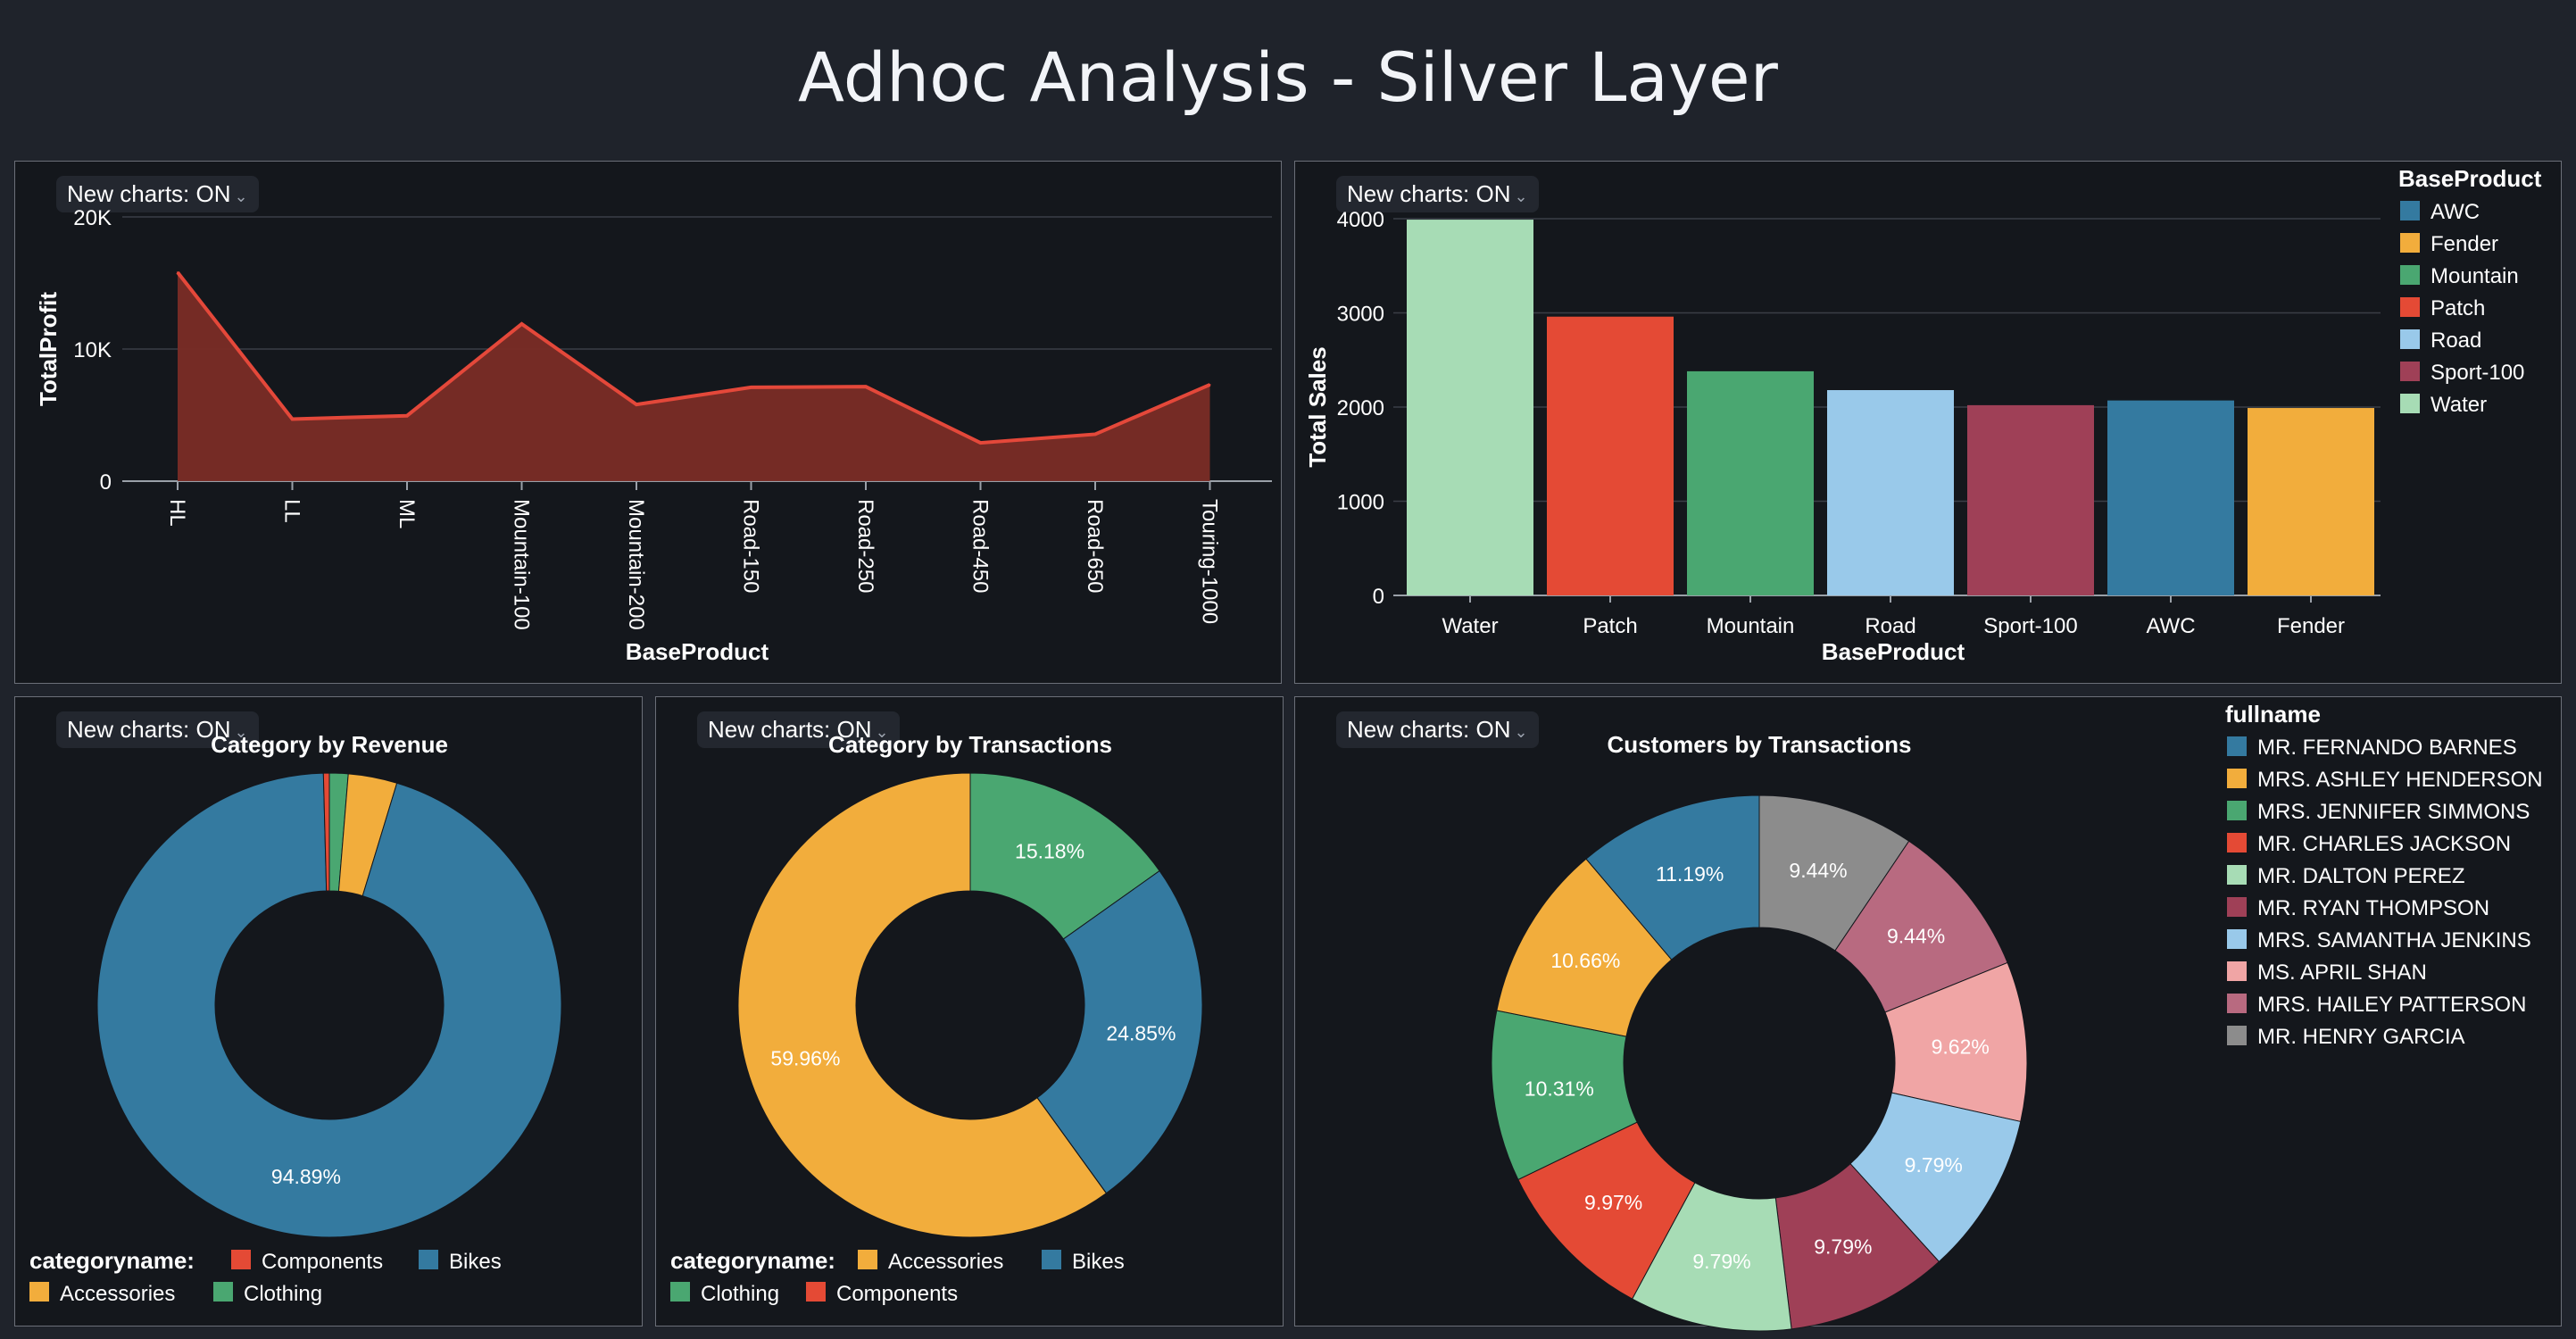 This screenshot has height=1339, width=2576. Describe the element at coordinates (1317, 407) in the screenshot. I see `y-axis-label: Total Sales` at that location.